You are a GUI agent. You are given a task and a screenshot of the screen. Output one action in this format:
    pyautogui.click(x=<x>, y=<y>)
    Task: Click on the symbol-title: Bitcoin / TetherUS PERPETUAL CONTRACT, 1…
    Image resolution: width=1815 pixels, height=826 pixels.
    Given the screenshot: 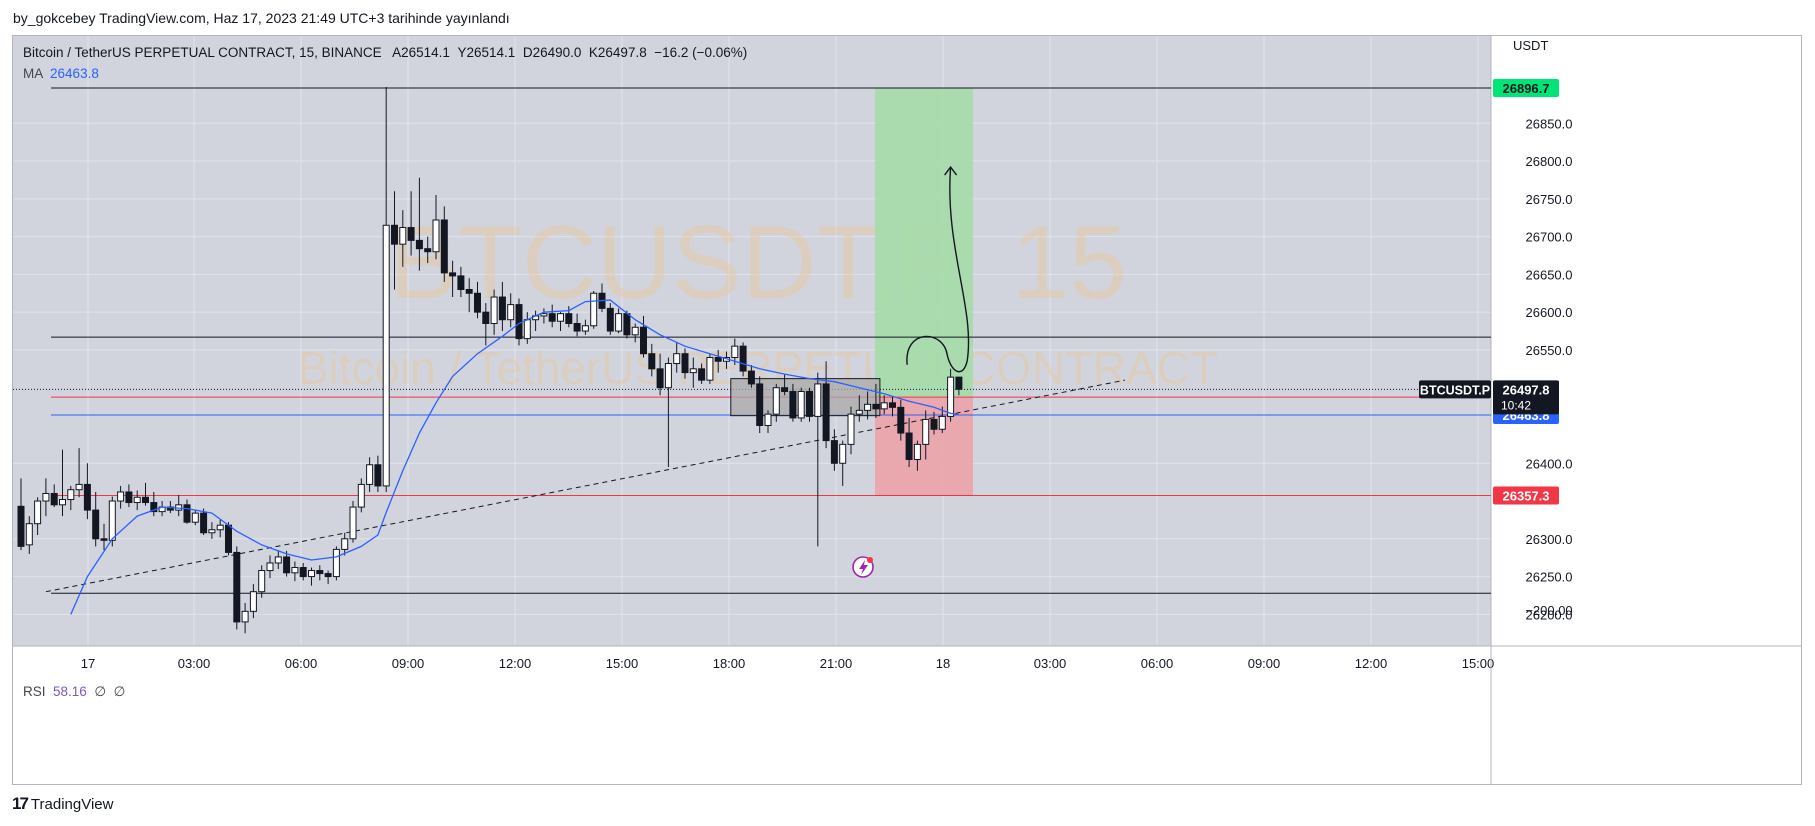 What is the action you would take?
    pyautogui.click(x=202, y=52)
    